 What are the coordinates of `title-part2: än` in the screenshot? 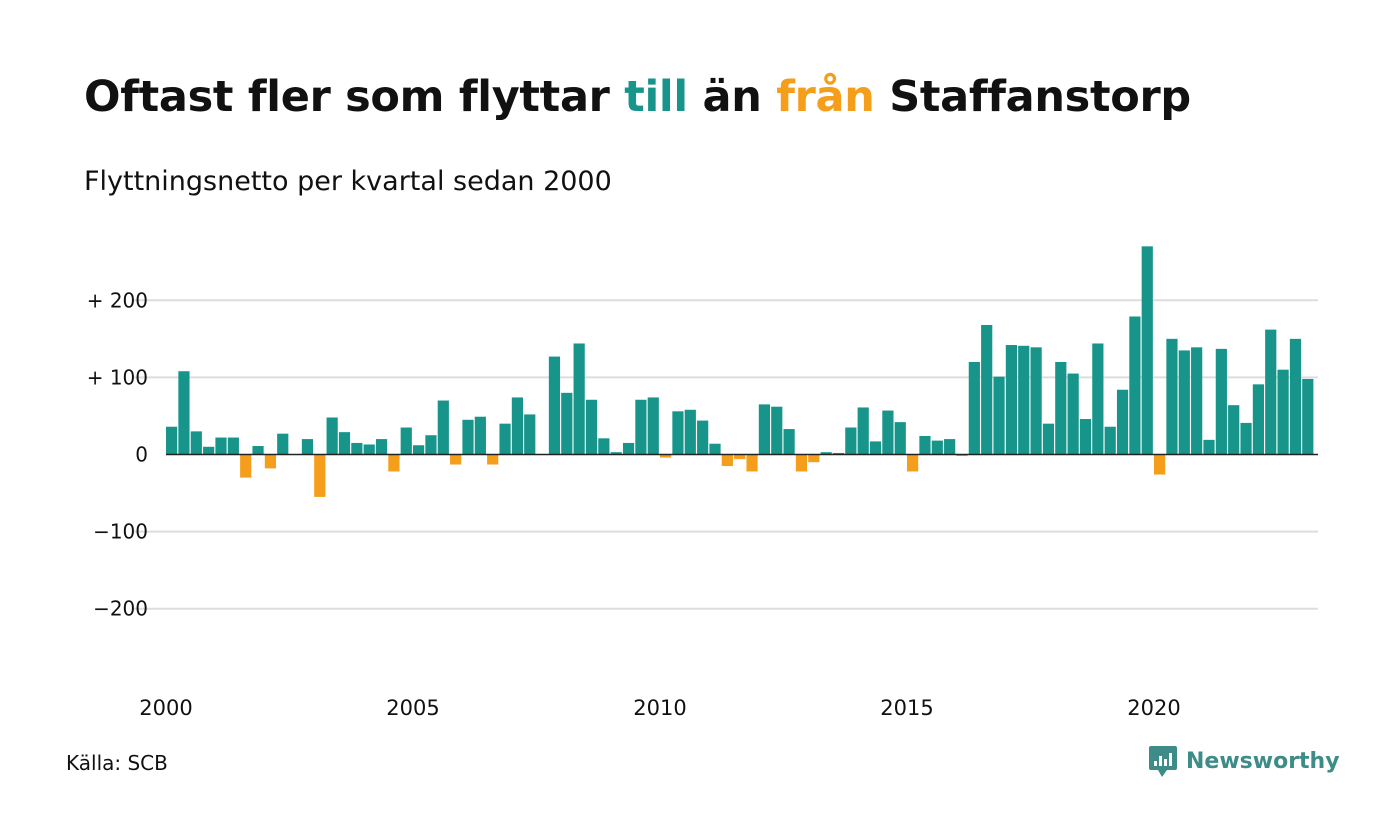 It's located at (732, 97).